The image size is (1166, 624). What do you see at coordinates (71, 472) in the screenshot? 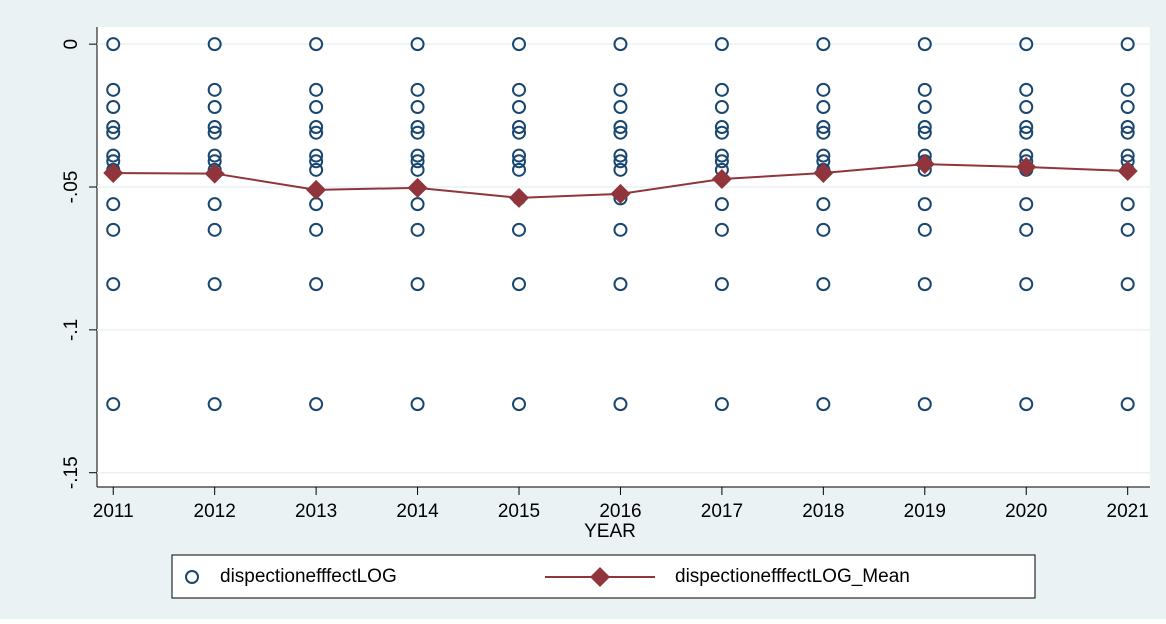
I see `y-tick-label: -.15` at bounding box center [71, 472].